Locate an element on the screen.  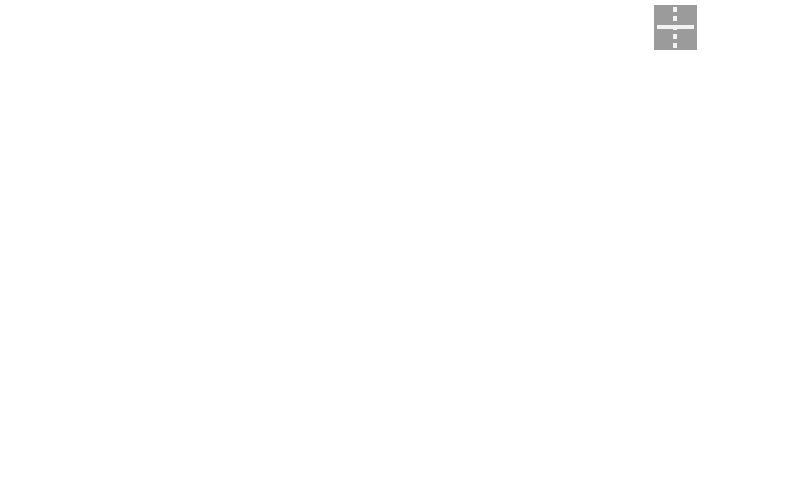
crosshair-vertical-bar is located at coordinates (675, 27).